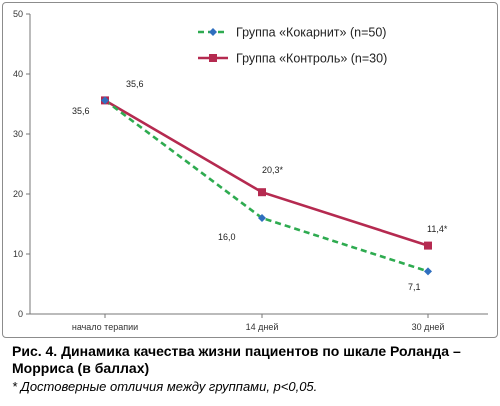 Image resolution: width=500 pixels, height=406 pixels. What do you see at coordinates (213, 58) in the screenshot?
I see `legend-marker-square` at bounding box center [213, 58].